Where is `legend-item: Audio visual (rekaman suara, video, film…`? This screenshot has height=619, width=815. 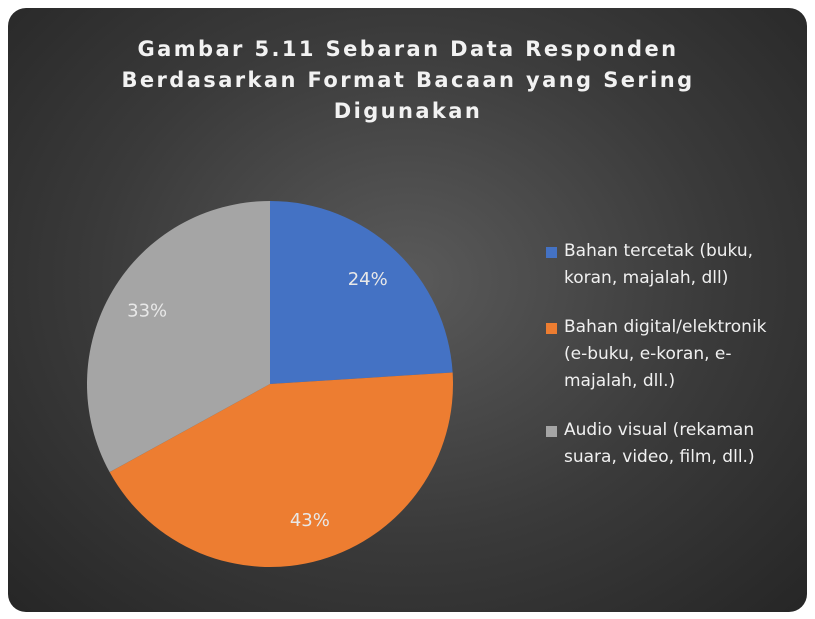 legend-item: Audio visual (rekaman suara, video, film… is located at coordinates (668, 444).